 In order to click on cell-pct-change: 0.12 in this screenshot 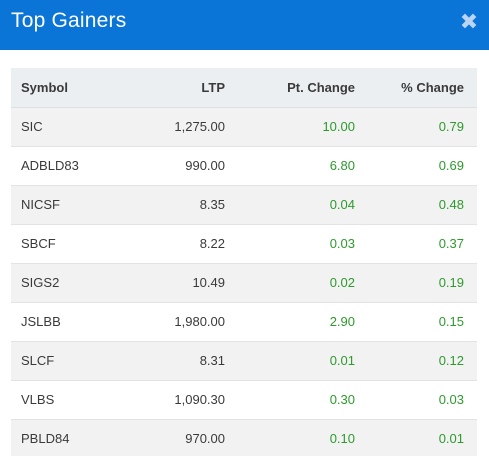, I will do `click(416, 361)`.